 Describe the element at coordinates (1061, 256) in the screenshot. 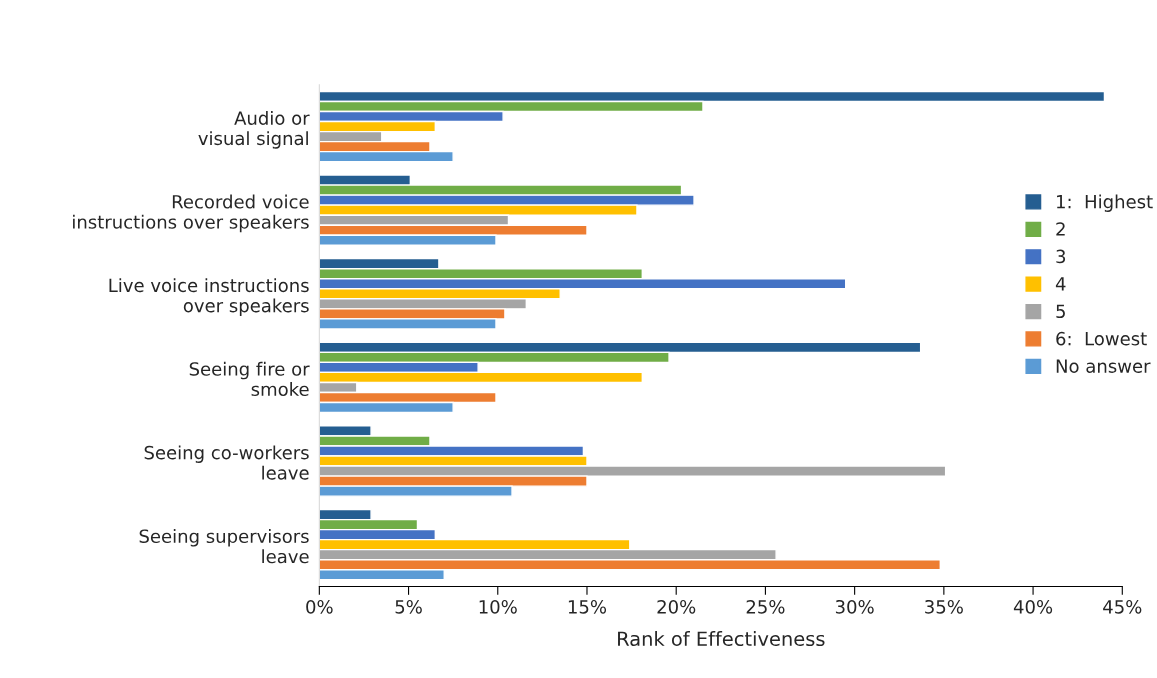

I see `legend-label: 3` at that location.